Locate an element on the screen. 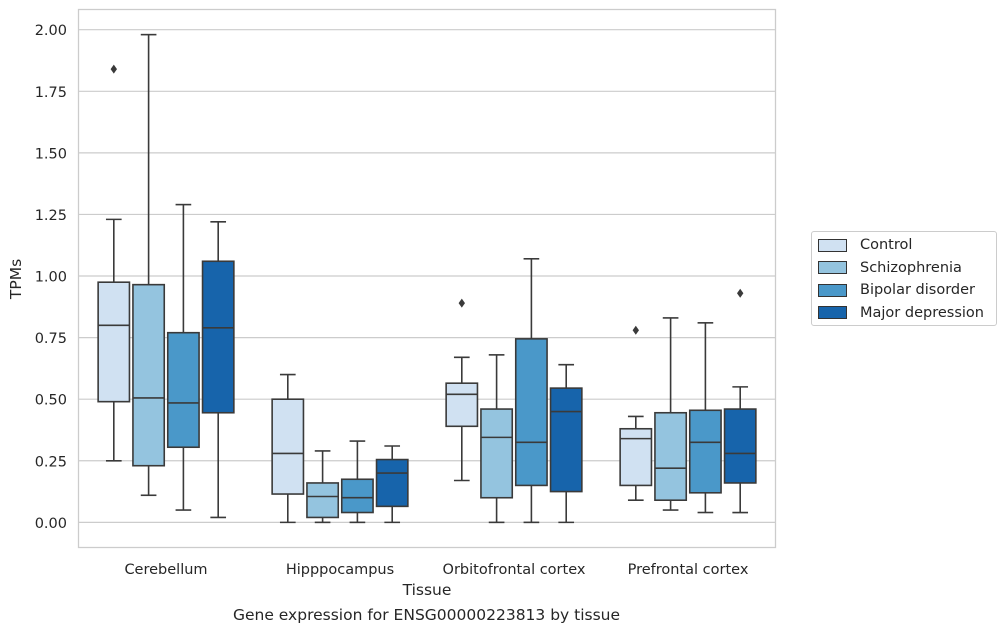 This screenshot has width=1007, height=634. legend-swatch-control is located at coordinates (832, 245).